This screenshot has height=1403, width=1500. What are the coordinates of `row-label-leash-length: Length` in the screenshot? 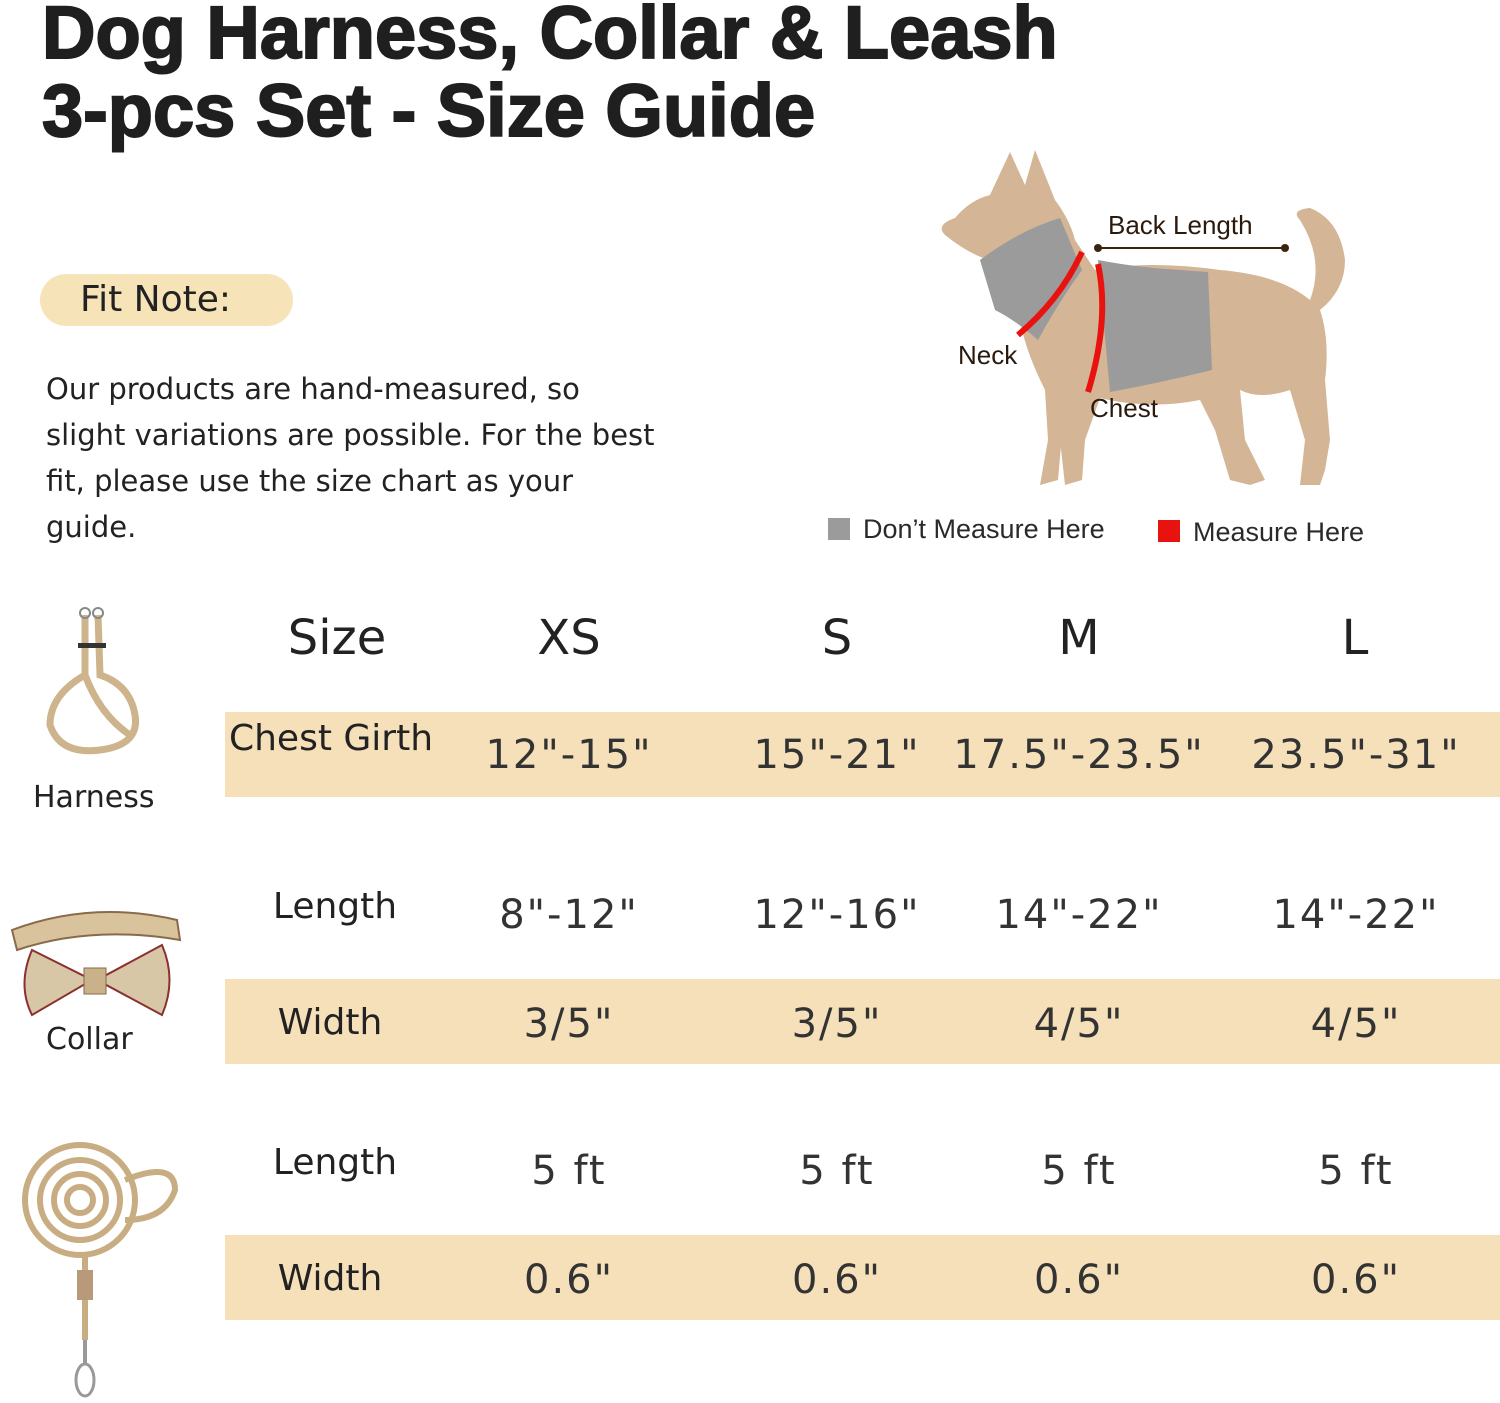 It's located at (335, 1162).